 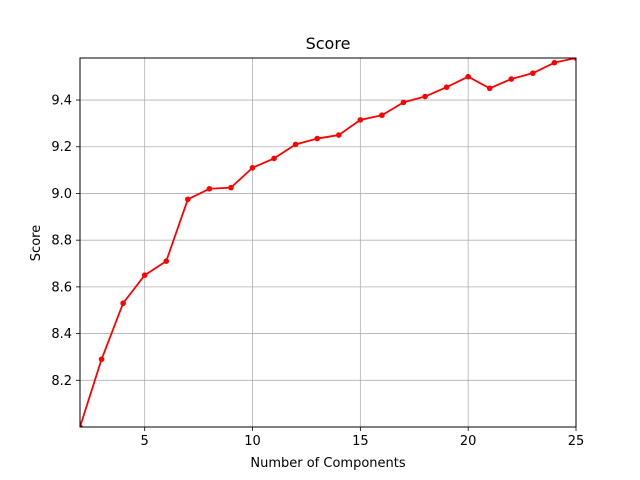 I want to click on x-tick-label: 5, so click(x=145, y=441).